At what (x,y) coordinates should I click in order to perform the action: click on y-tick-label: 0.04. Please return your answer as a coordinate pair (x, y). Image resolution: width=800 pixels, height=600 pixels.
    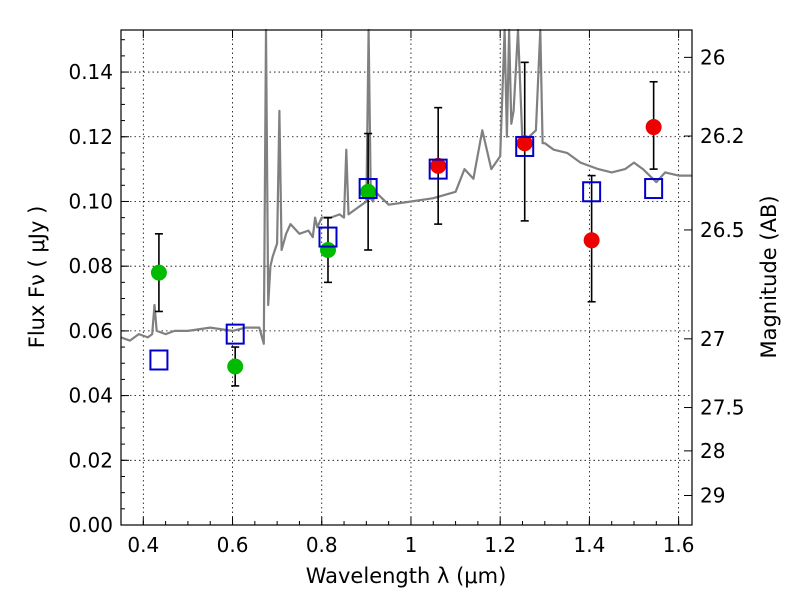
    Looking at the image, I should click on (90, 396).